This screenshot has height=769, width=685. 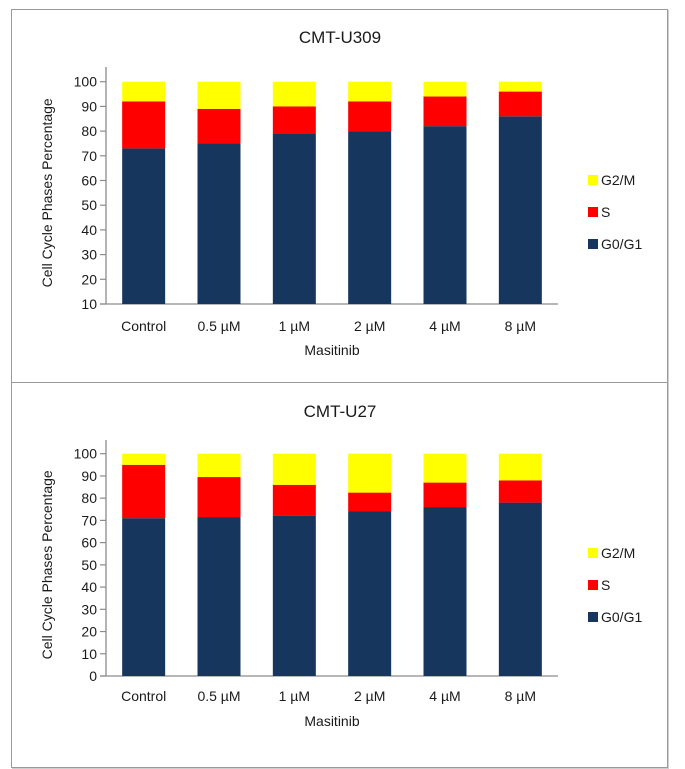 I want to click on chart-title: CMT-U27, so click(x=340, y=411).